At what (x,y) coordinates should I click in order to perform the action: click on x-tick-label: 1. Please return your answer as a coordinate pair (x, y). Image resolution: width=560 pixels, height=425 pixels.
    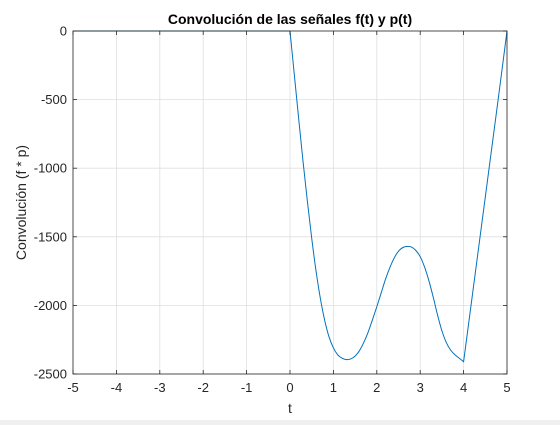
    Looking at the image, I should click on (333, 387).